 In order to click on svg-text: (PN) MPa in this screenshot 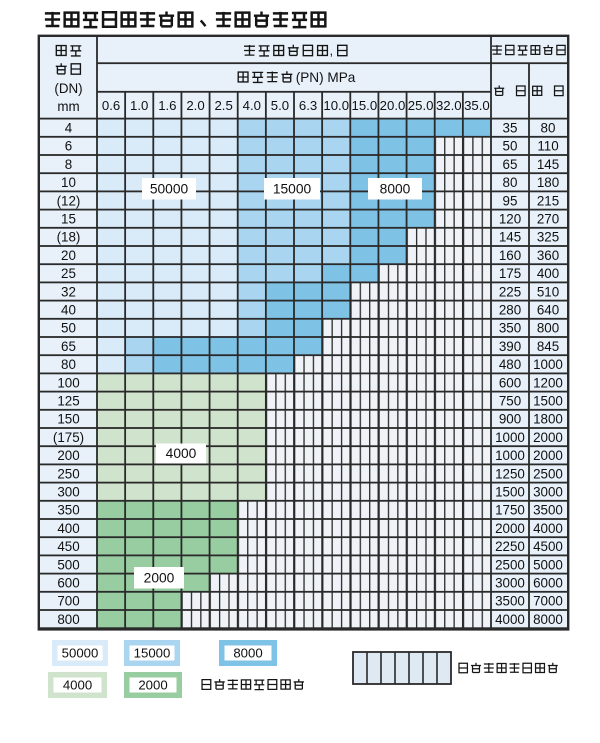, I will do `click(326, 77)`.